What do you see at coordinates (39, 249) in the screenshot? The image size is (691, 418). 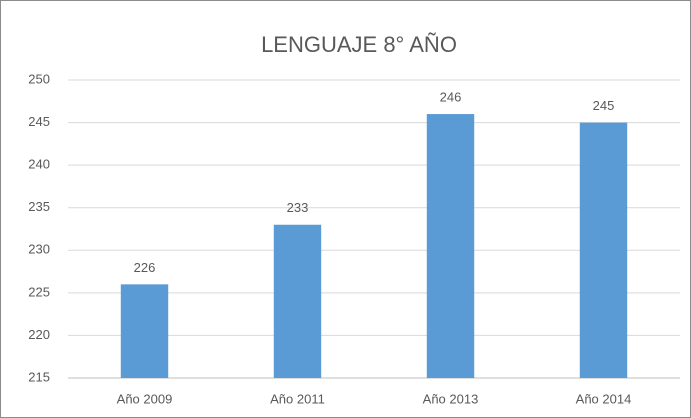 I see `y-tick-label: 230` at bounding box center [39, 249].